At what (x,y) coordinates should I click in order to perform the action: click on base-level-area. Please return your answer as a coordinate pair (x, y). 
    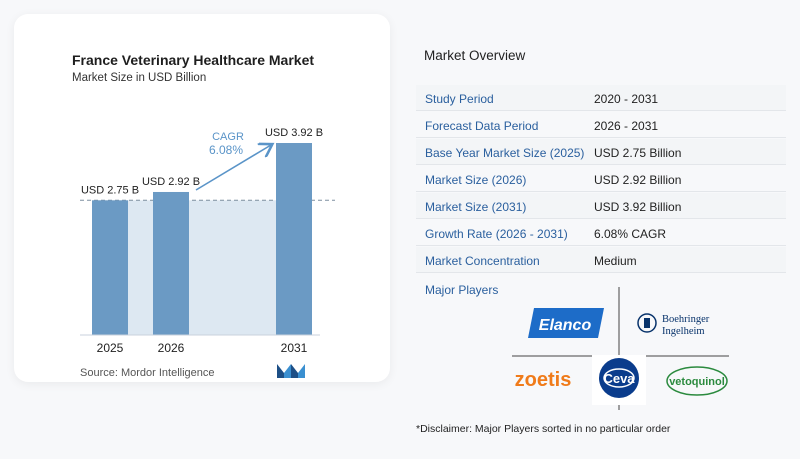
    Looking at the image, I should click on (202, 267).